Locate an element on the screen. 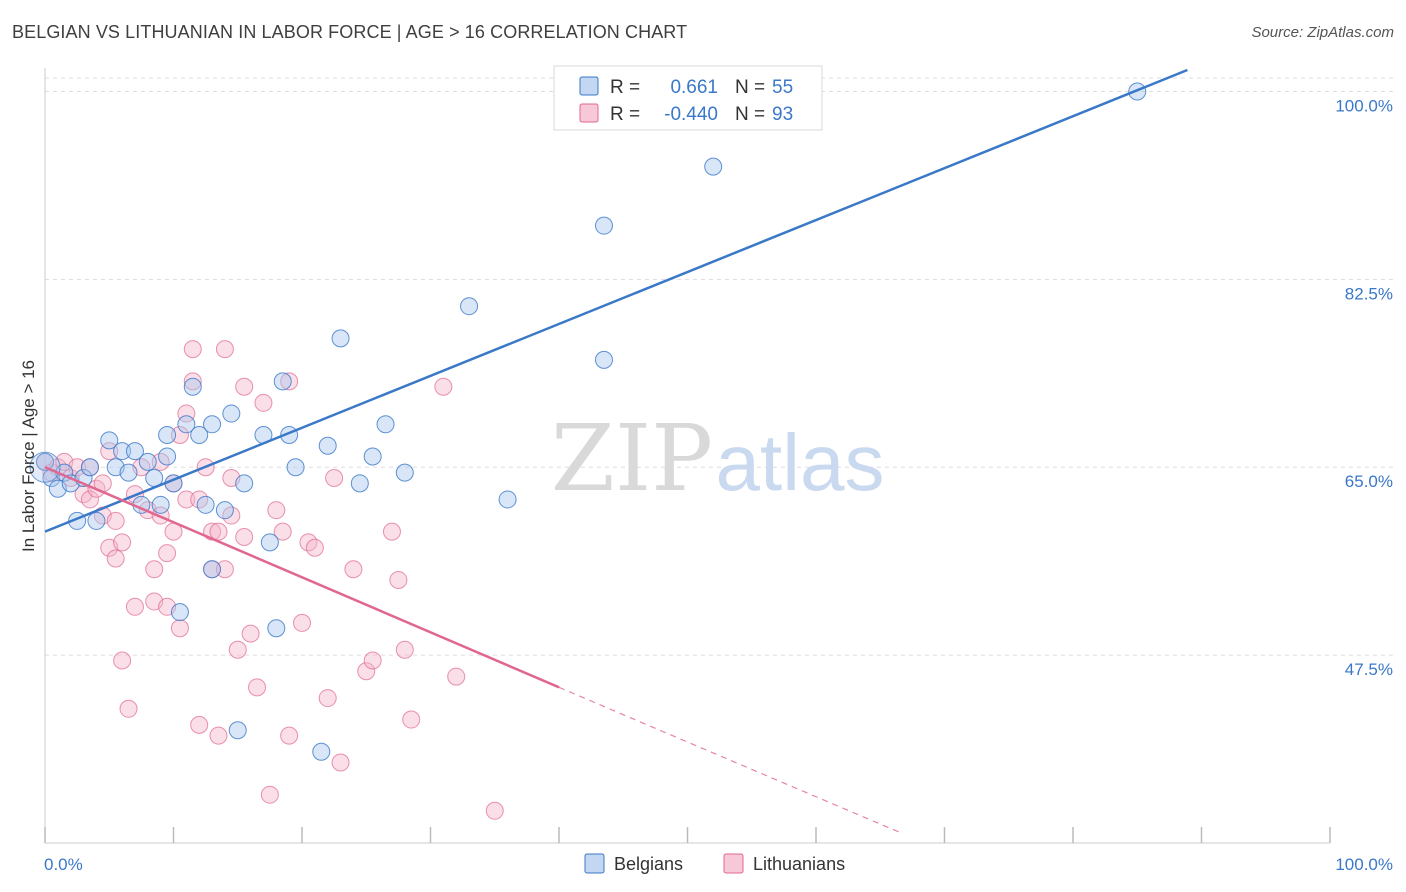 The height and width of the screenshot is (892, 1406). y-tick-label-3: 100.0% is located at coordinates (1364, 105).